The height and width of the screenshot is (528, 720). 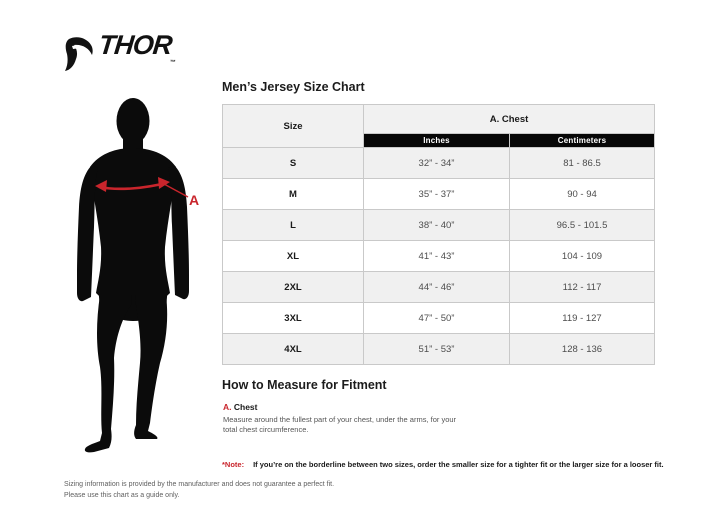 What do you see at coordinates (582, 163) in the screenshot?
I see `cm-cell: 81 - 86.5` at bounding box center [582, 163].